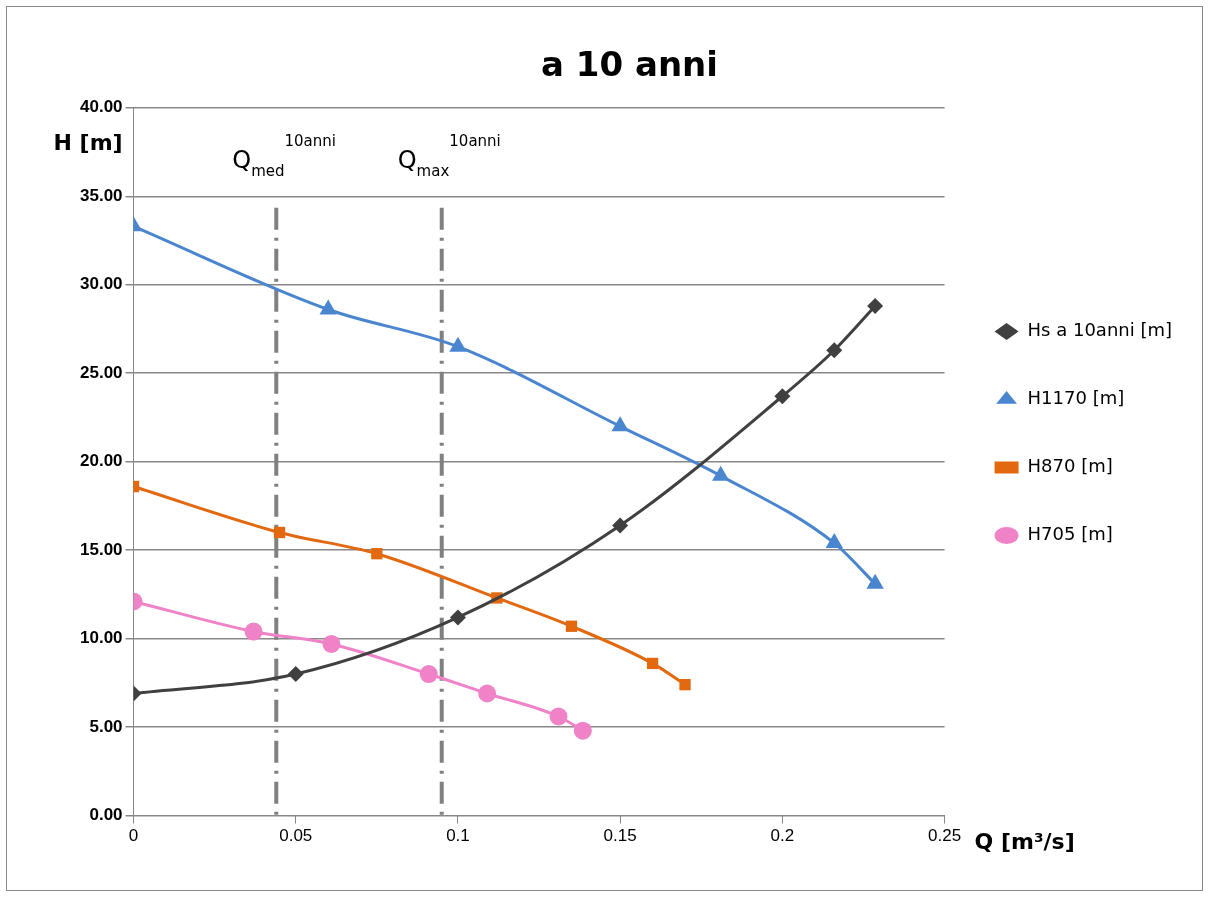 The image size is (1209, 897). What do you see at coordinates (101, 284) in the screenshot?
I see `y-tick-label: 30.00` at bounding box center [101, 284].